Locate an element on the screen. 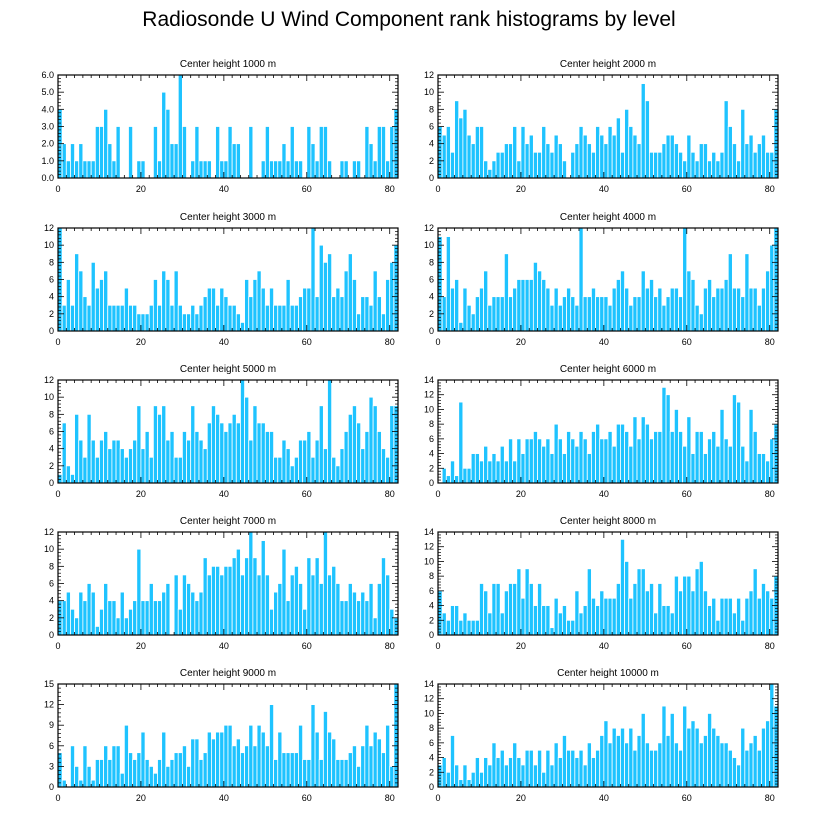 This screenshot has width=818, height=824. y-tick-label: 4 is located at coordinates (51, 297).